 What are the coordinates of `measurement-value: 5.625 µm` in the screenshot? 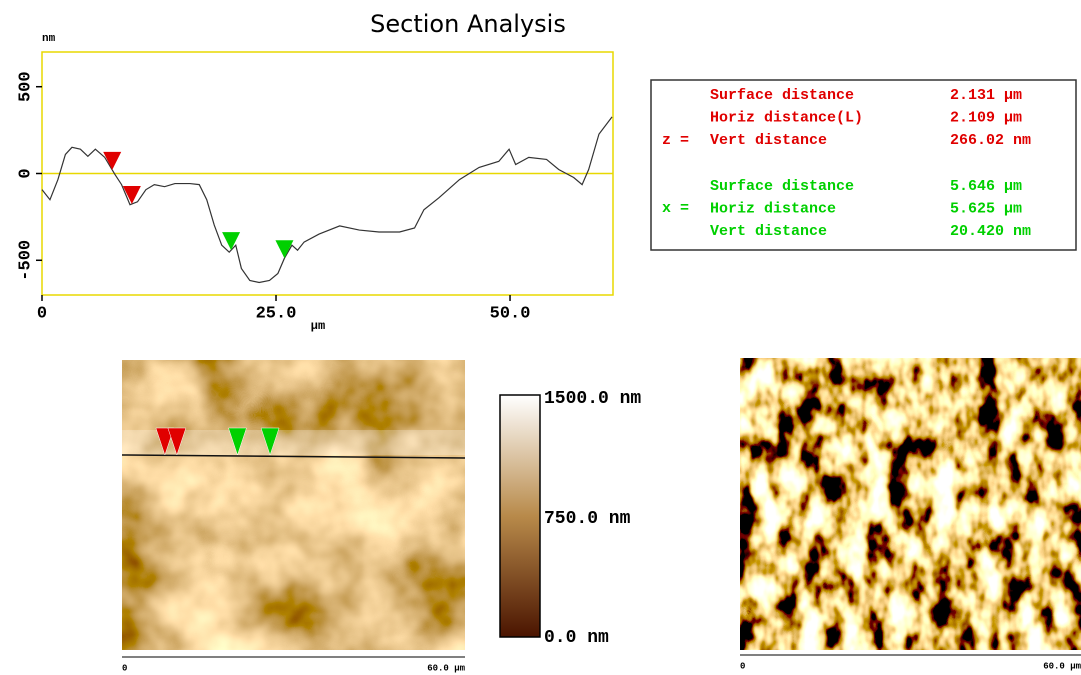 It's located at (986, 208).